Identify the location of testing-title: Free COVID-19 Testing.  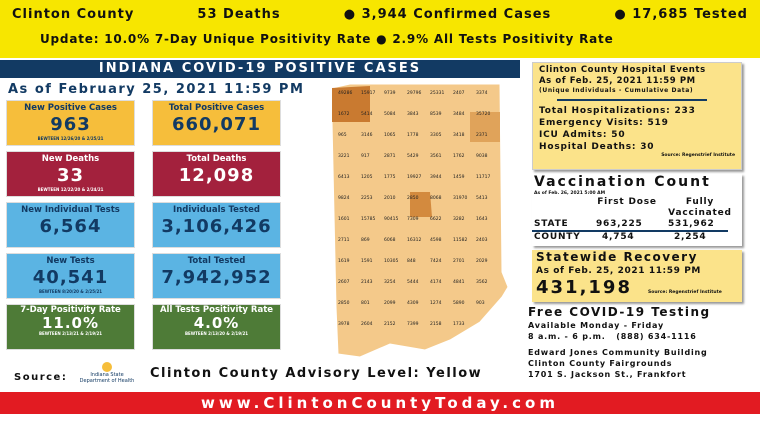
(619, 312).